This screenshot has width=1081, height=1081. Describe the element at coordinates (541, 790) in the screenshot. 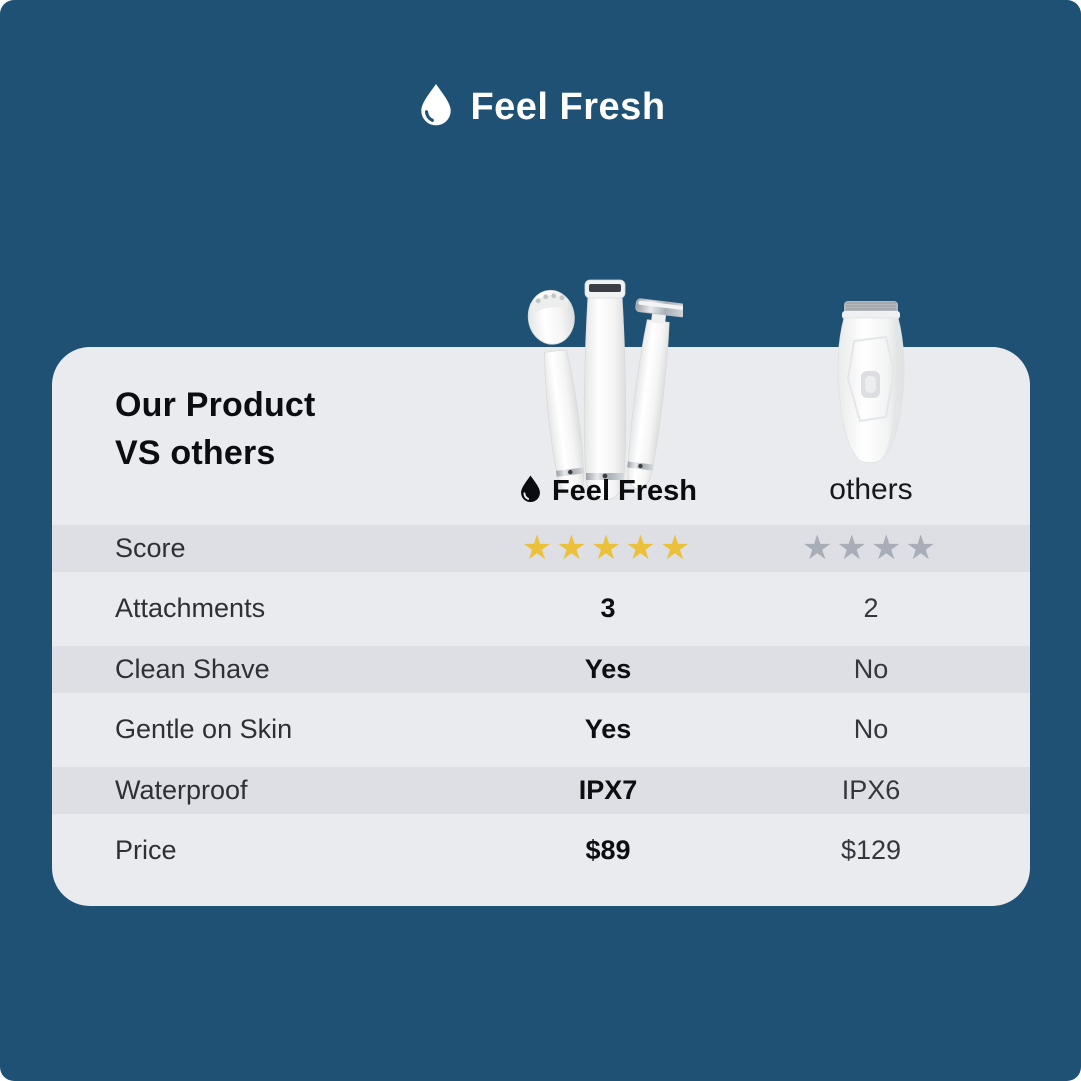

I see `table-row: Waterproof IPX7 IPX6` at that location.